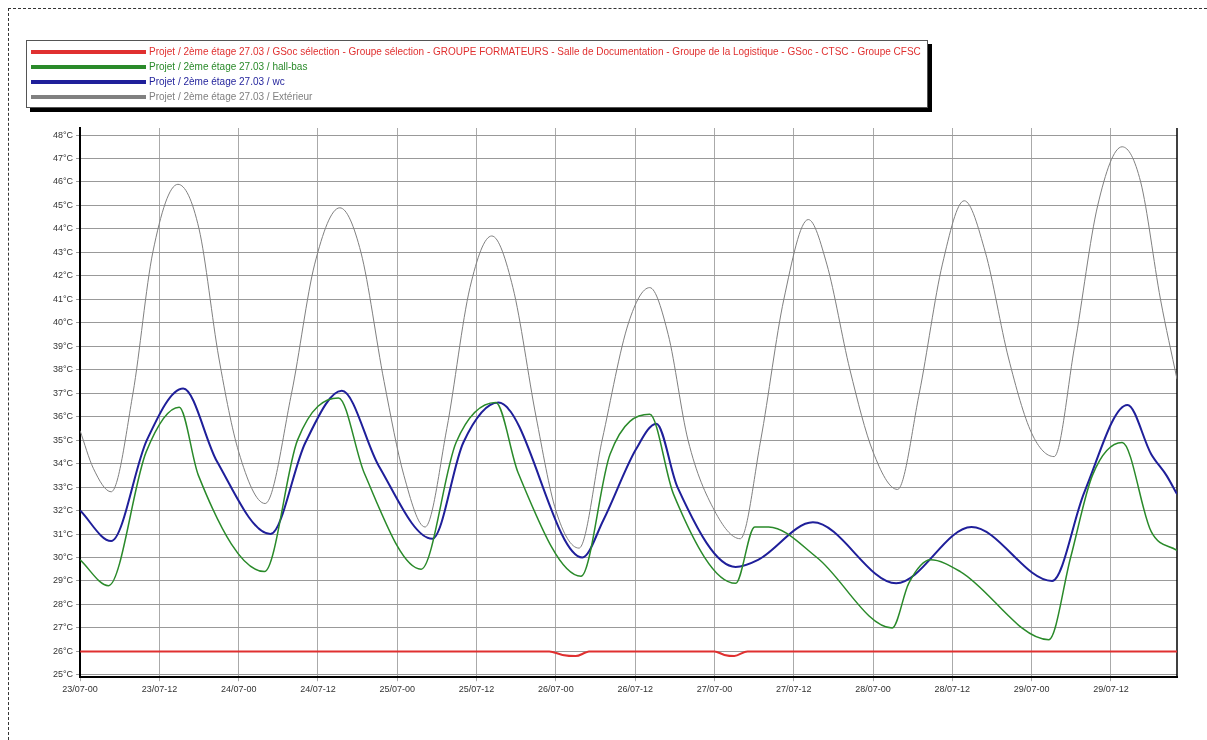  Describe the element at coordinates (793, 689) in the screenshot. I see `x-tick-label: 27/07-12` at that location.